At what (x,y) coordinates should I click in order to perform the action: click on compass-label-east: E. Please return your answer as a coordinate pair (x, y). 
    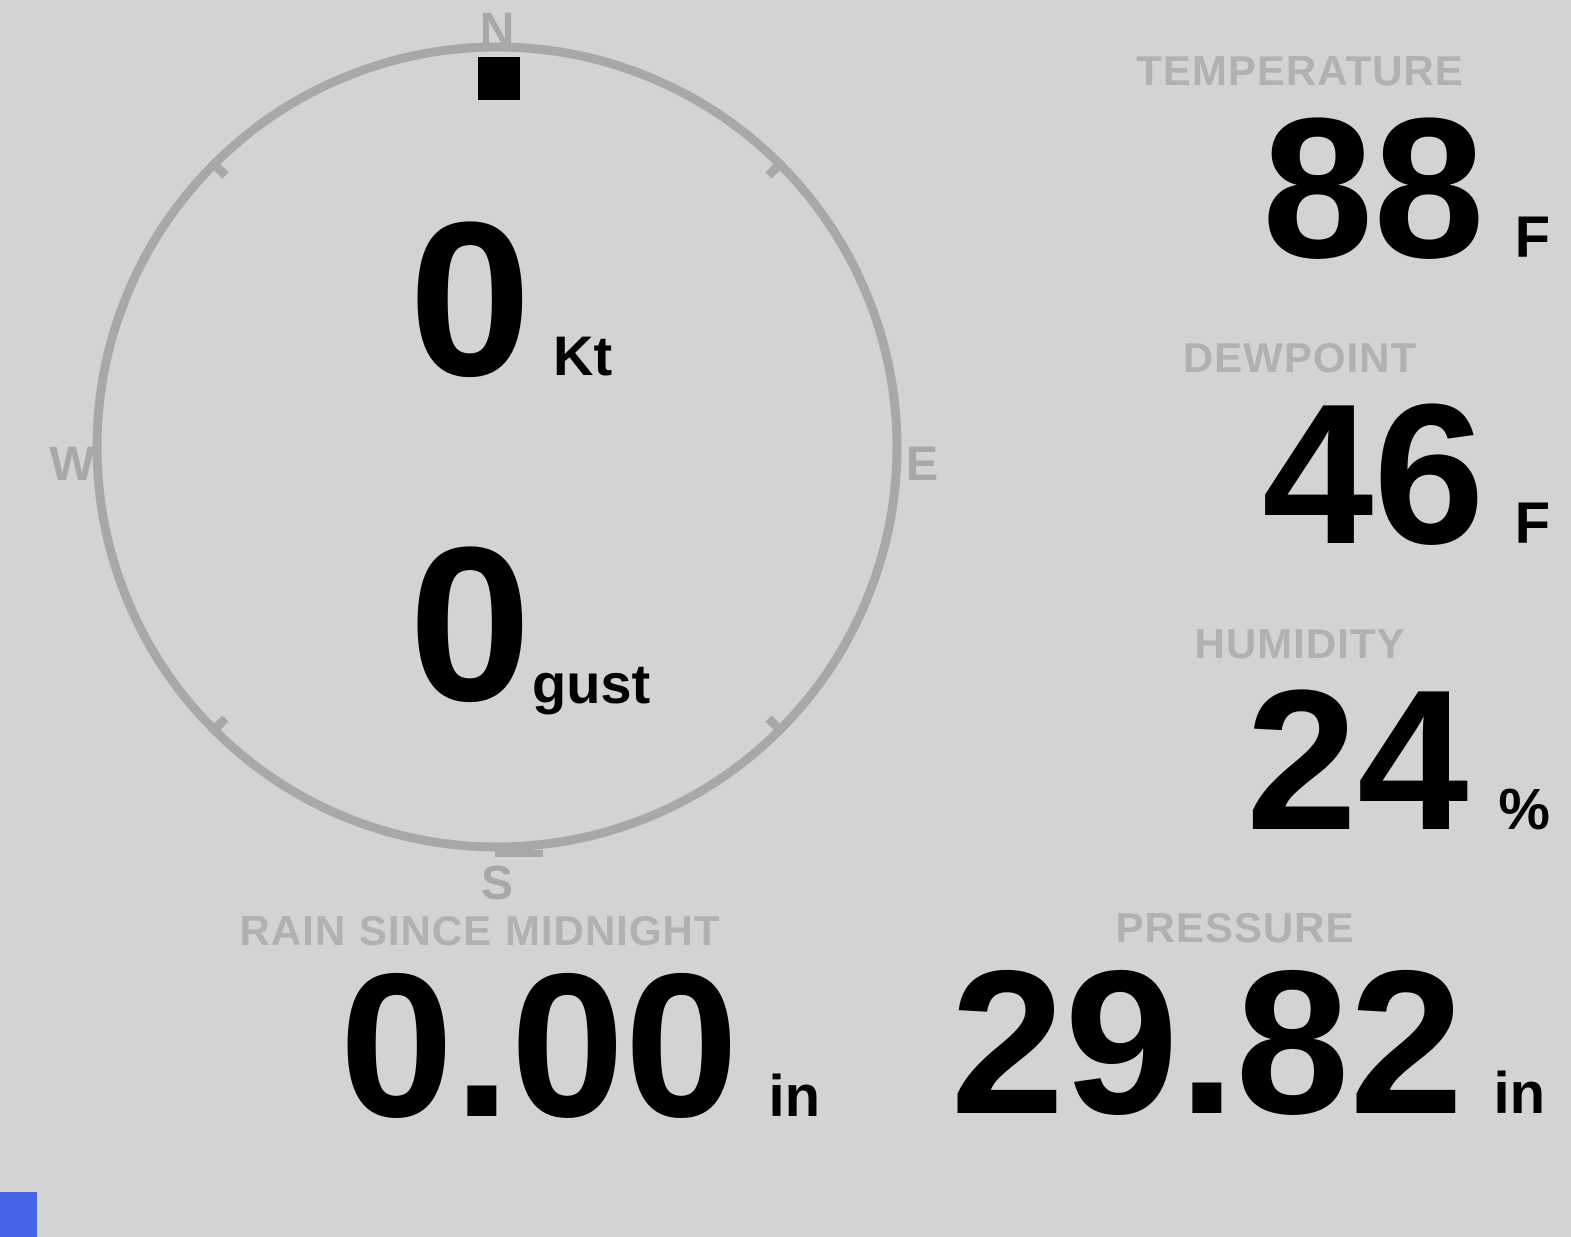
    Looking at the image, I should click on (922, 464).